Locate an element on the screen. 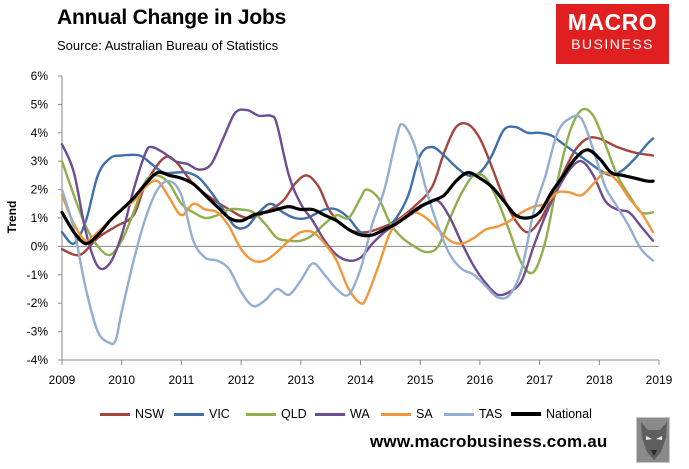 The image size is (689, 469). legend-label: QLD is located at coordinates (294, 414).